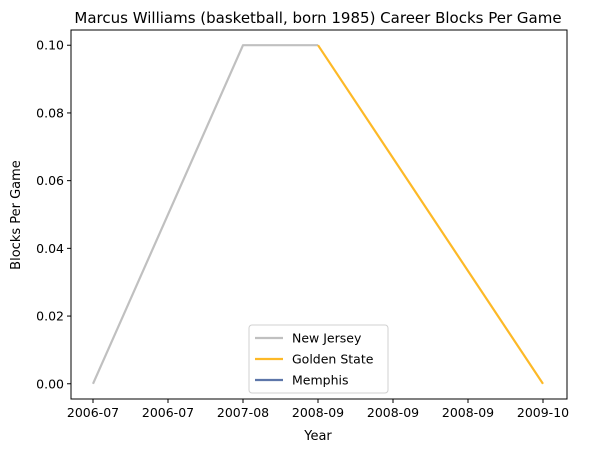 This screenshot has height=453, width=600. I want to click on y-tick-label: 0.02, so click(50, 316).